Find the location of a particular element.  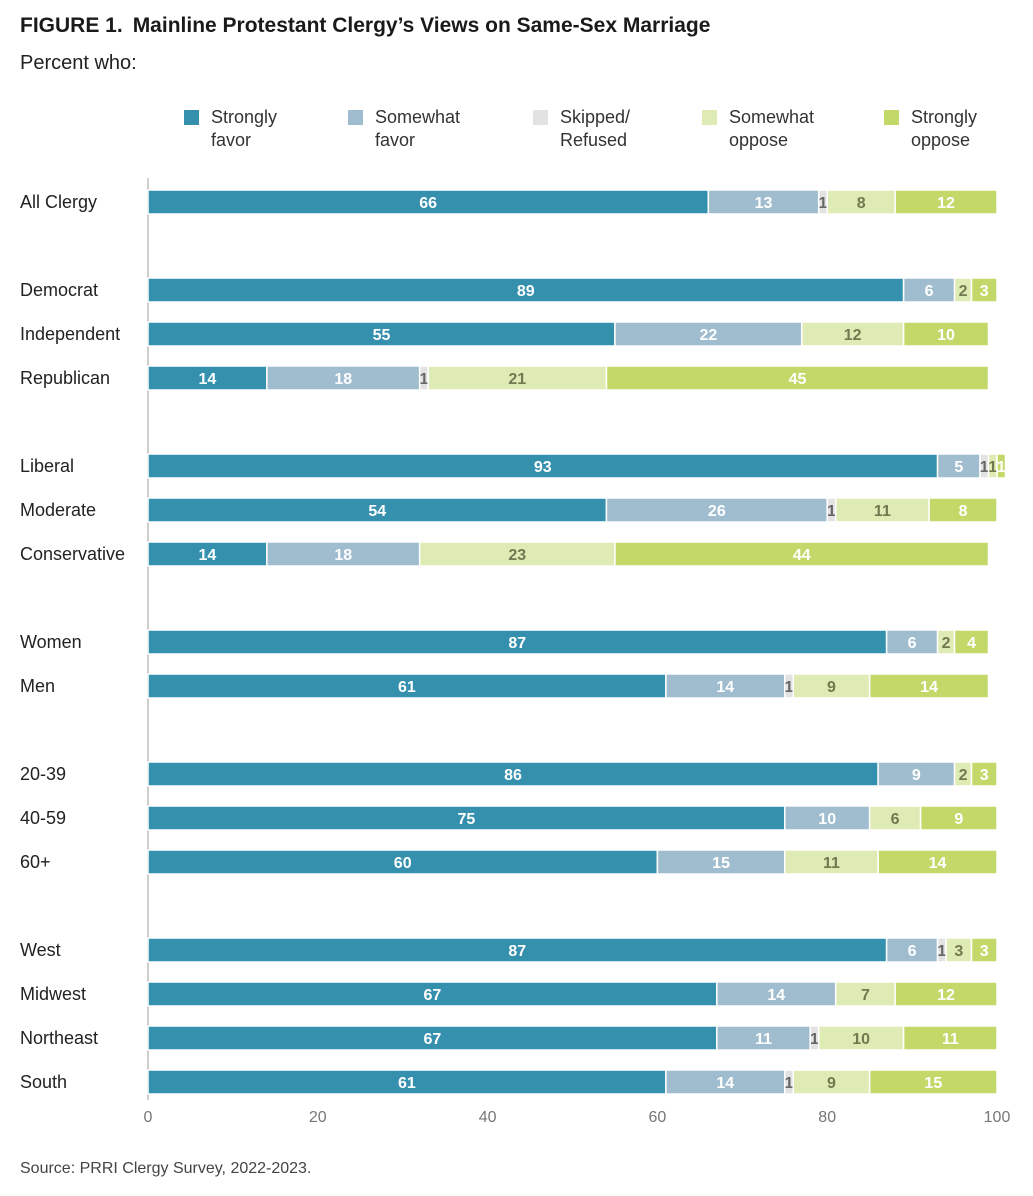

legend-label: Strongly oppose is located at coordinates (944, 128).